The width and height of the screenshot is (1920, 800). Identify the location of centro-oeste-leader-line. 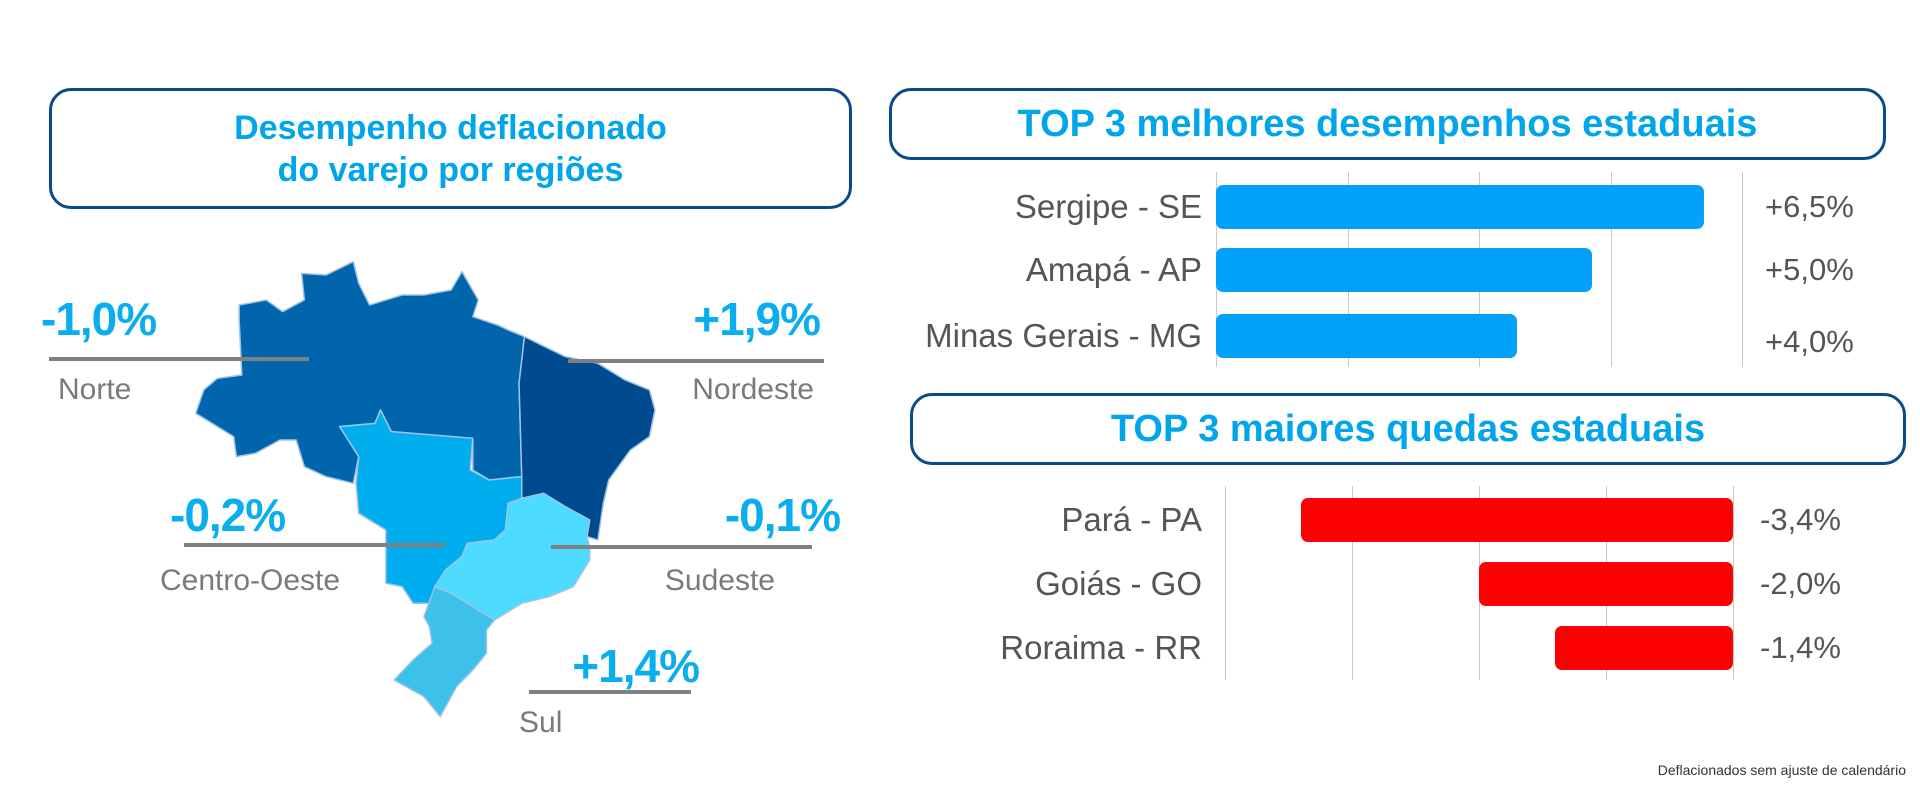
(314, 545).